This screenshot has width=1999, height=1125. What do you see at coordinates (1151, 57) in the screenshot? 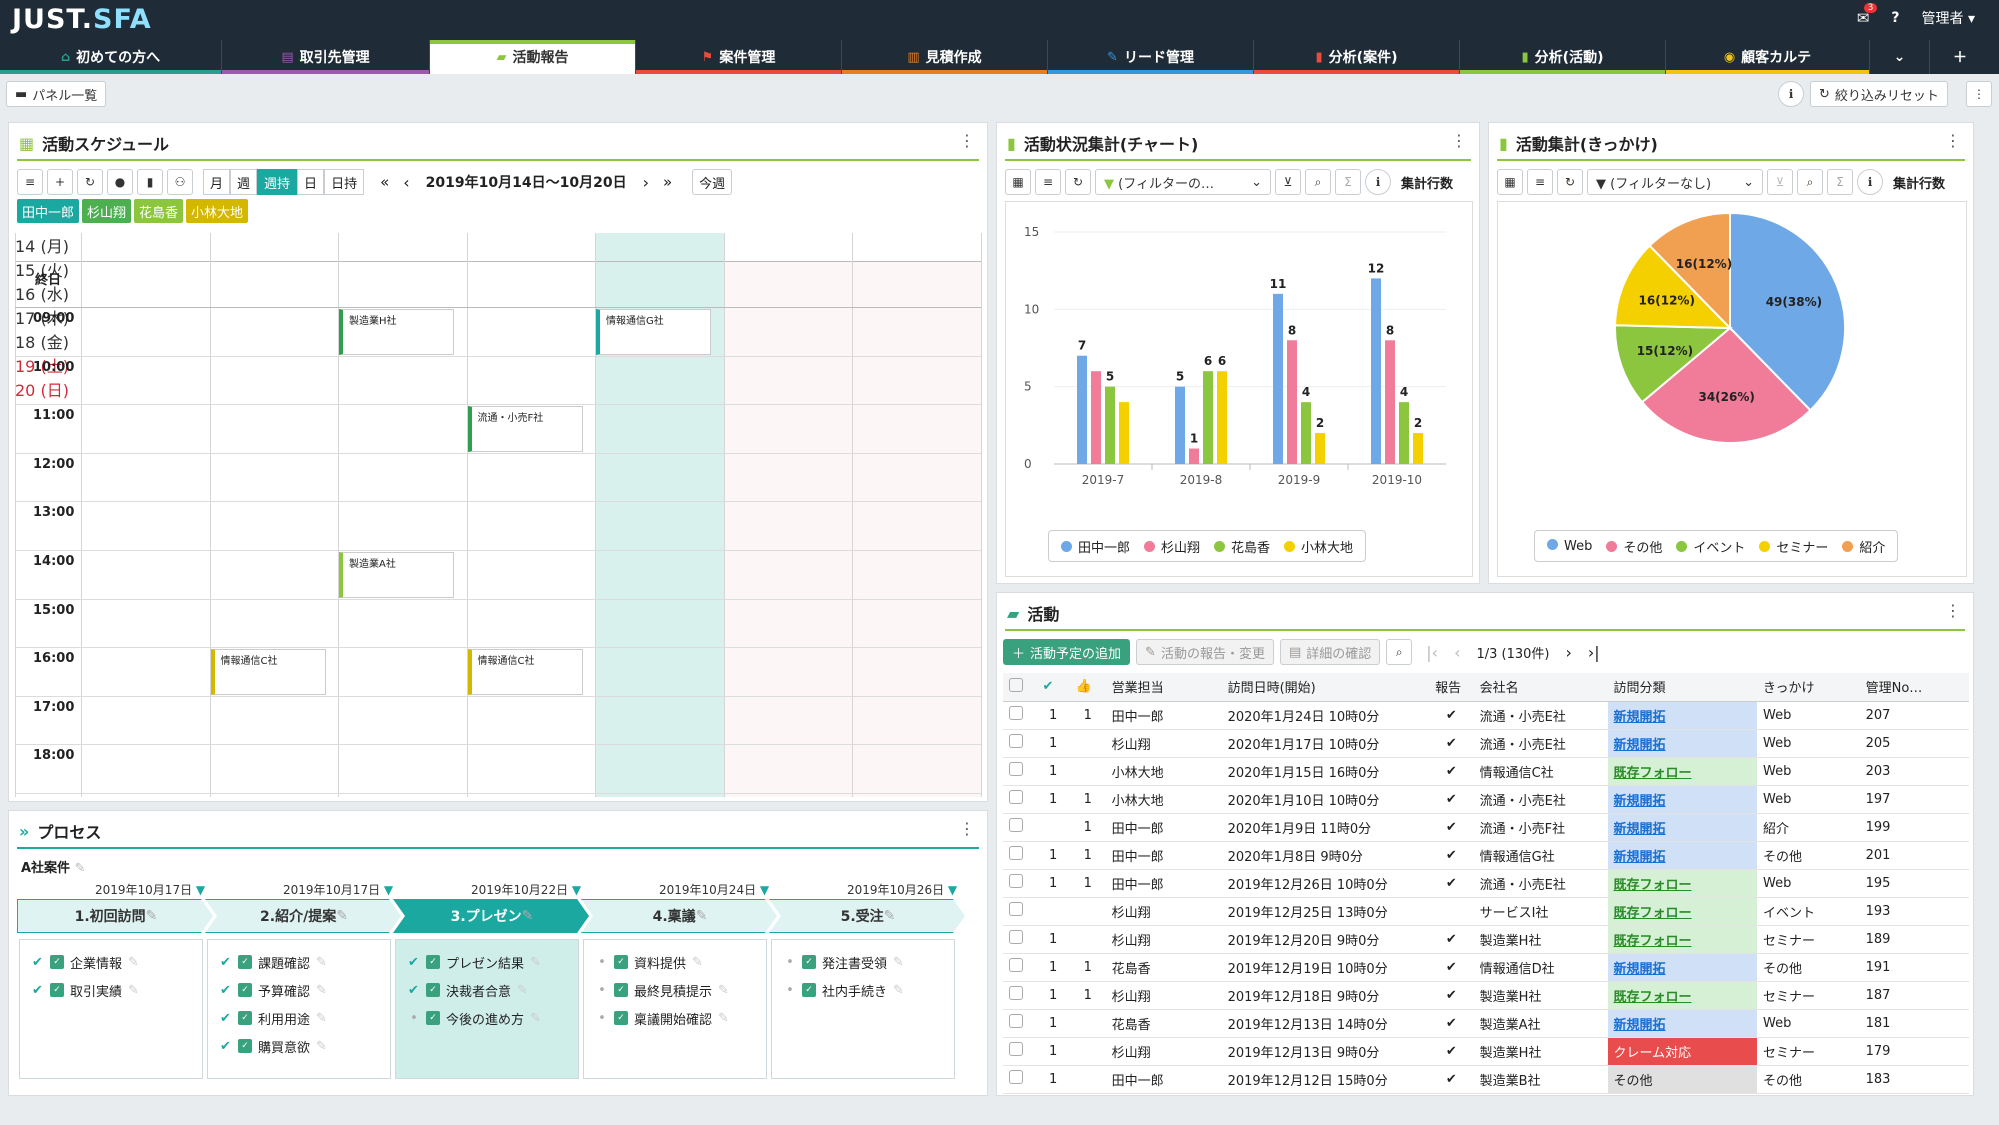
I see `tab-5: ✎ リード管理` at bounding box center [1151, 57].